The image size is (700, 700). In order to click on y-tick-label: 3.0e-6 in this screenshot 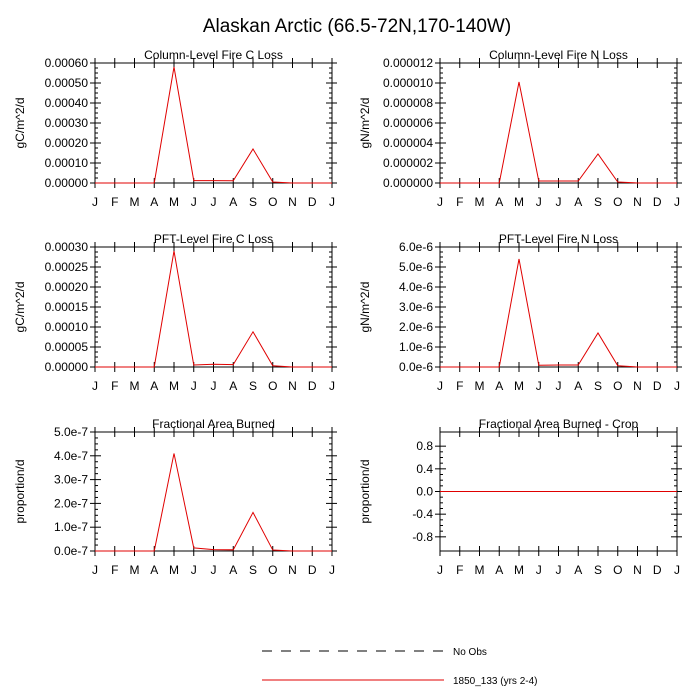, I will do `click(416, 307)`.